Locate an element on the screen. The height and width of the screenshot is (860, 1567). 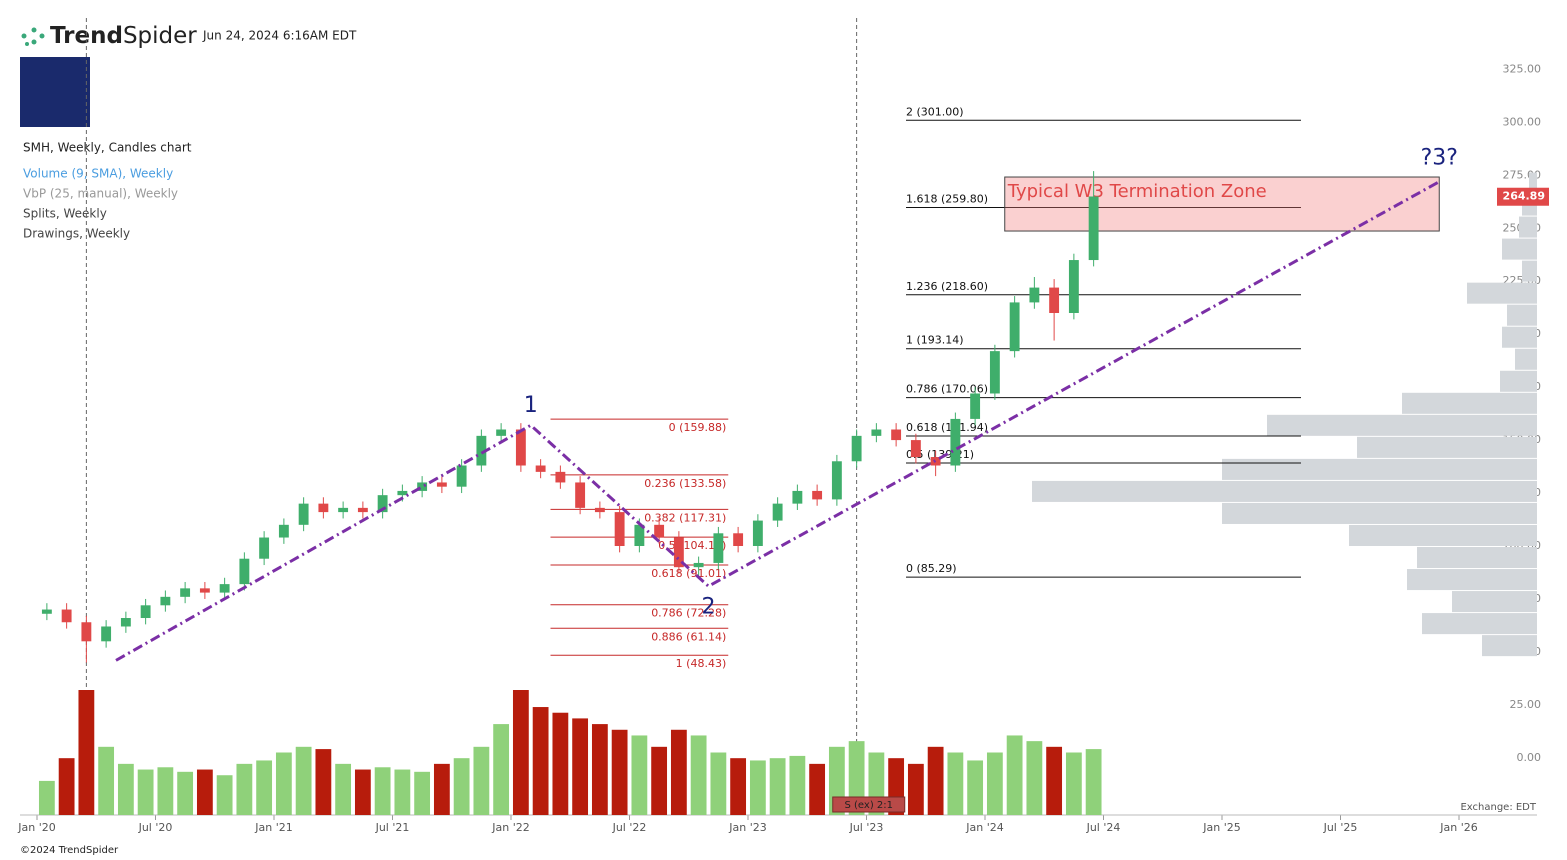
fib-label: 1.236 (218.60) is located at coordinates (947, 286).